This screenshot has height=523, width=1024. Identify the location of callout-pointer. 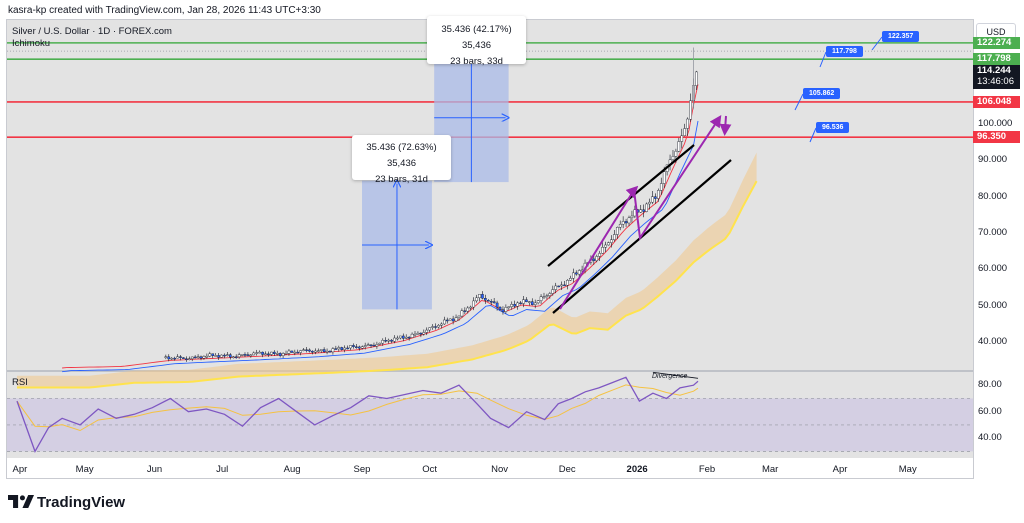
(823, 59).